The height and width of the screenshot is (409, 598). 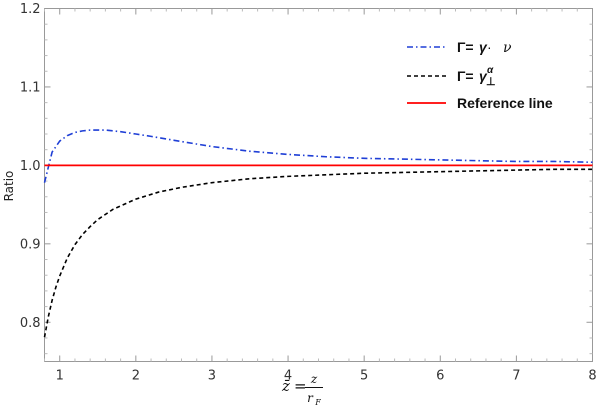 I want to click on x-tick-label: 5, so click(x=364, y=376).